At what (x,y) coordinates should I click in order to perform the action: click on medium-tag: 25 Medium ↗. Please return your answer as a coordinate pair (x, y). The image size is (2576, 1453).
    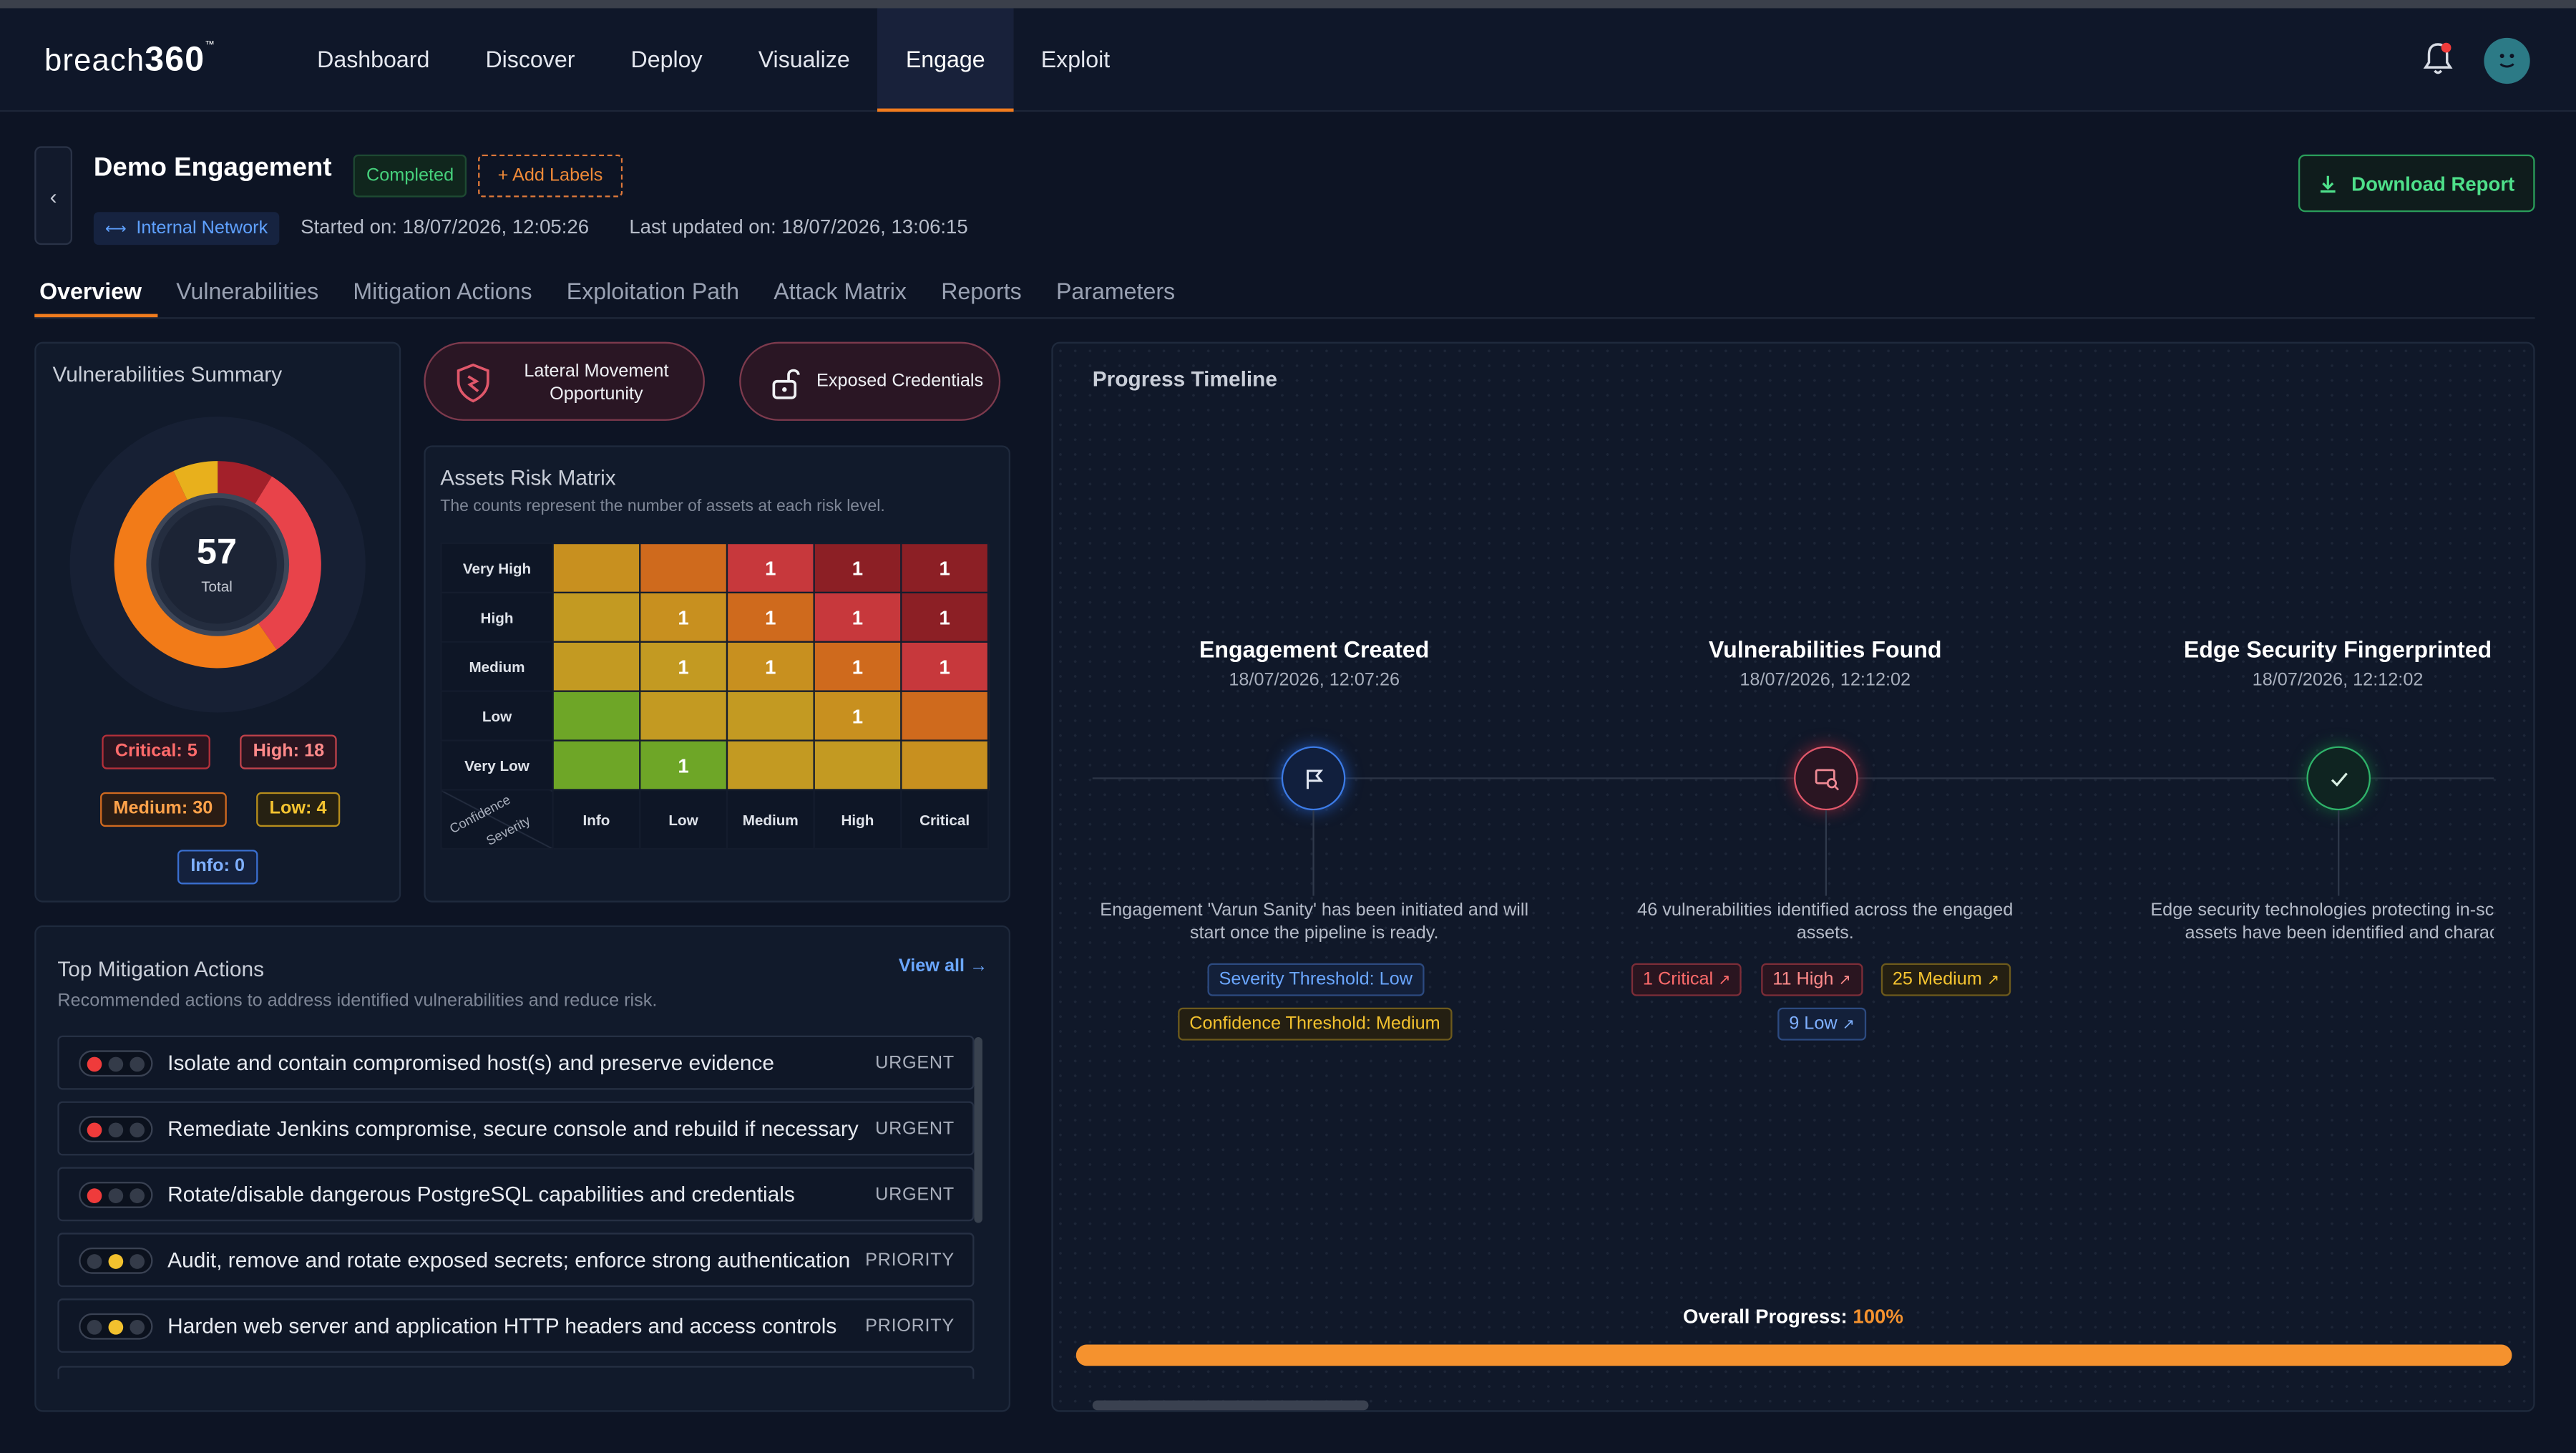
    Looking at the image, I should click on (1945, 980).